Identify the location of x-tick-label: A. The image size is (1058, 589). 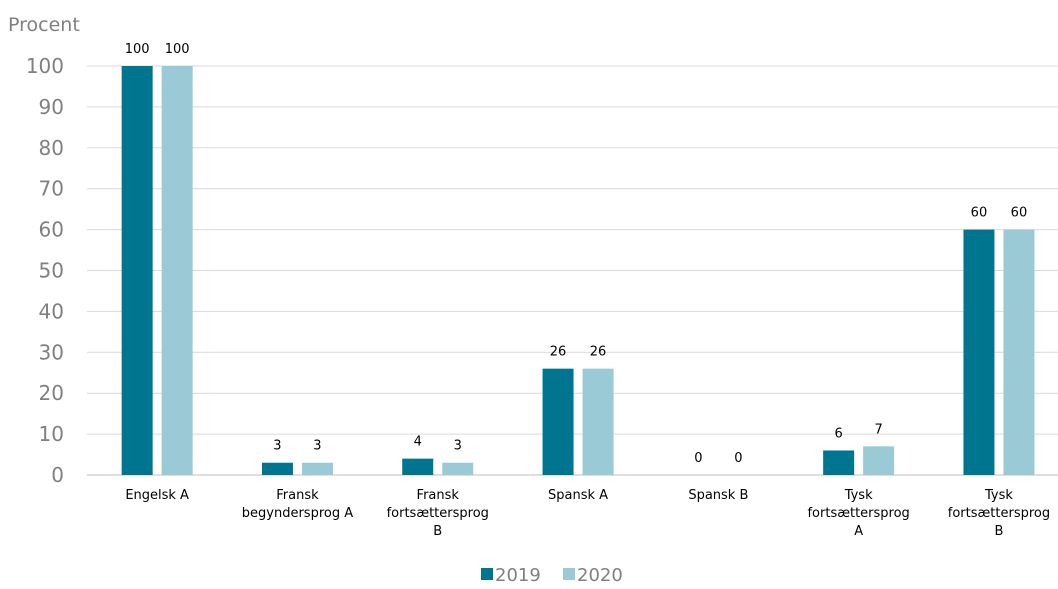
(858, 531).